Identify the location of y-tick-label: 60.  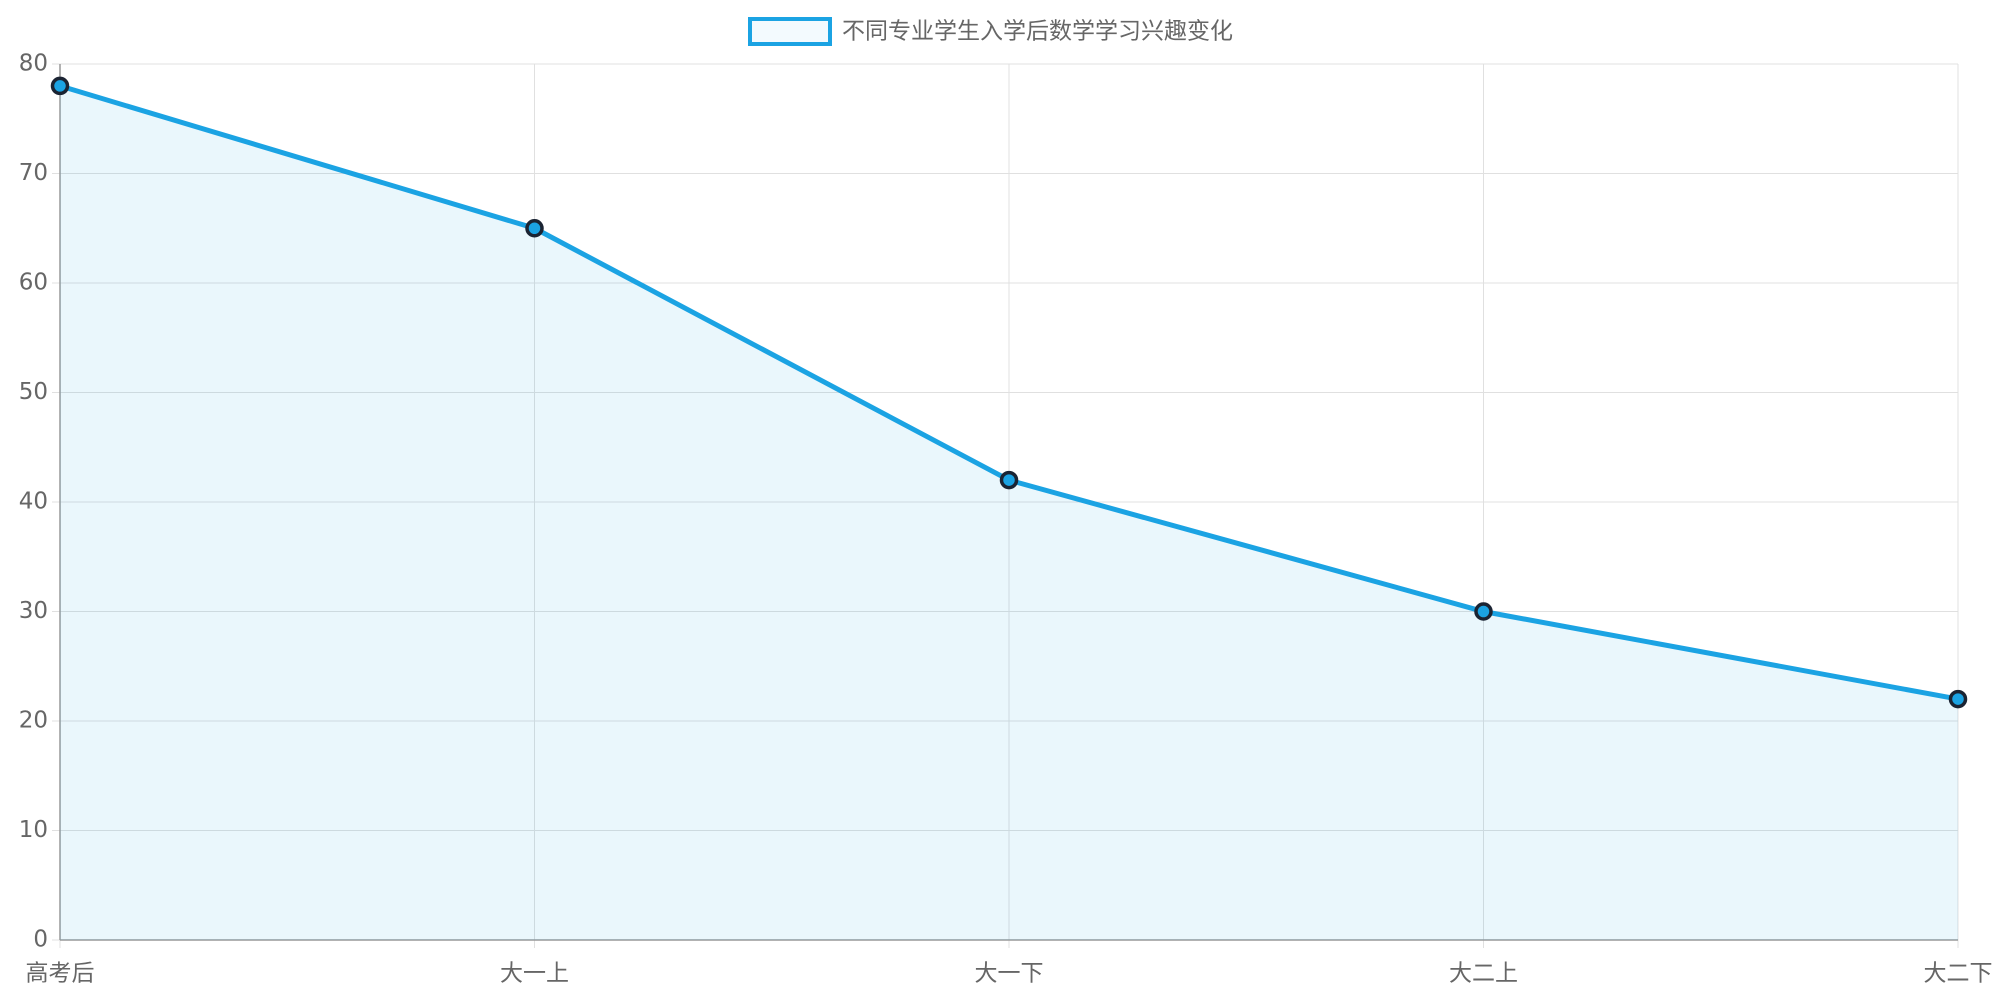
(33, 283).